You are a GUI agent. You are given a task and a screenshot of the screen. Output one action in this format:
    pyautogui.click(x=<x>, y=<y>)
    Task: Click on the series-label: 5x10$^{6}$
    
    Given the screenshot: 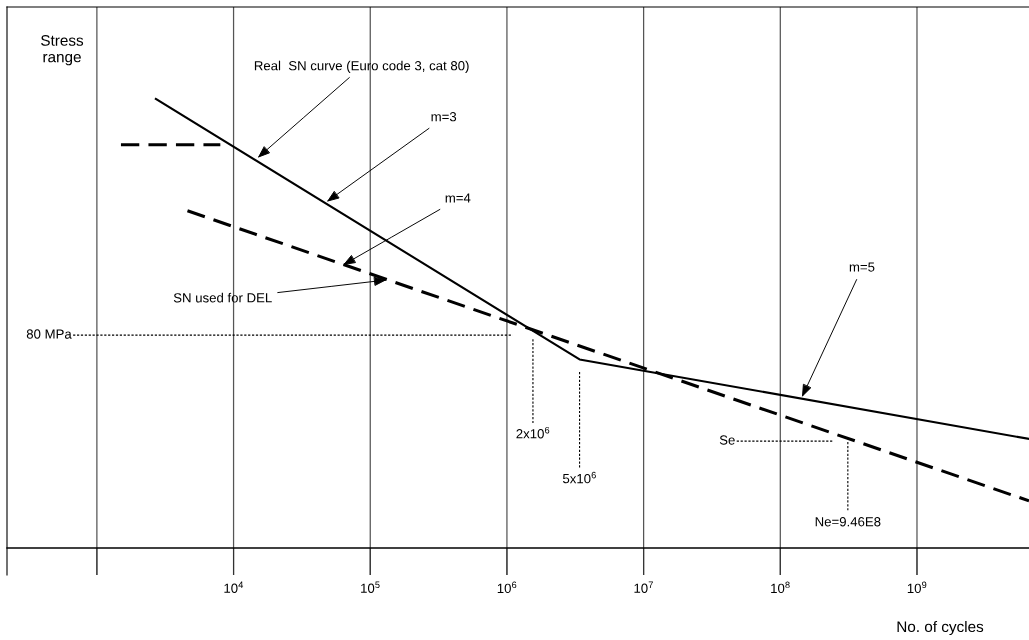 What is the action you would take?
    pyautogui.click(x=579, y=477)
    